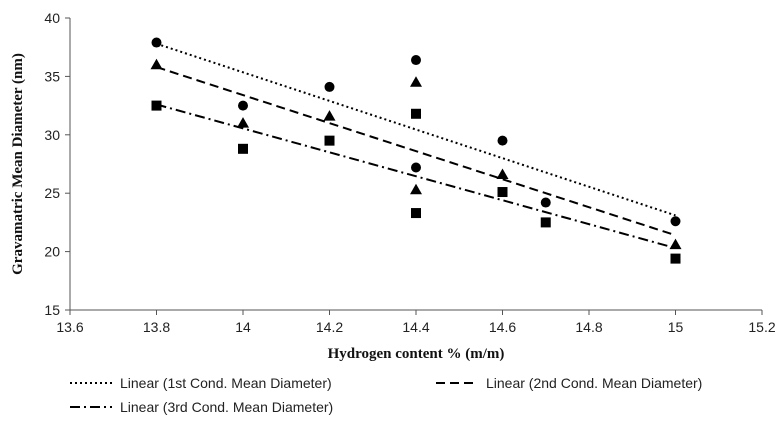  I want to click on x-tick-labels: 13.6 13.8 14 14.2 14.4 14.6 14.8 15 15.2, so click(416, 322).